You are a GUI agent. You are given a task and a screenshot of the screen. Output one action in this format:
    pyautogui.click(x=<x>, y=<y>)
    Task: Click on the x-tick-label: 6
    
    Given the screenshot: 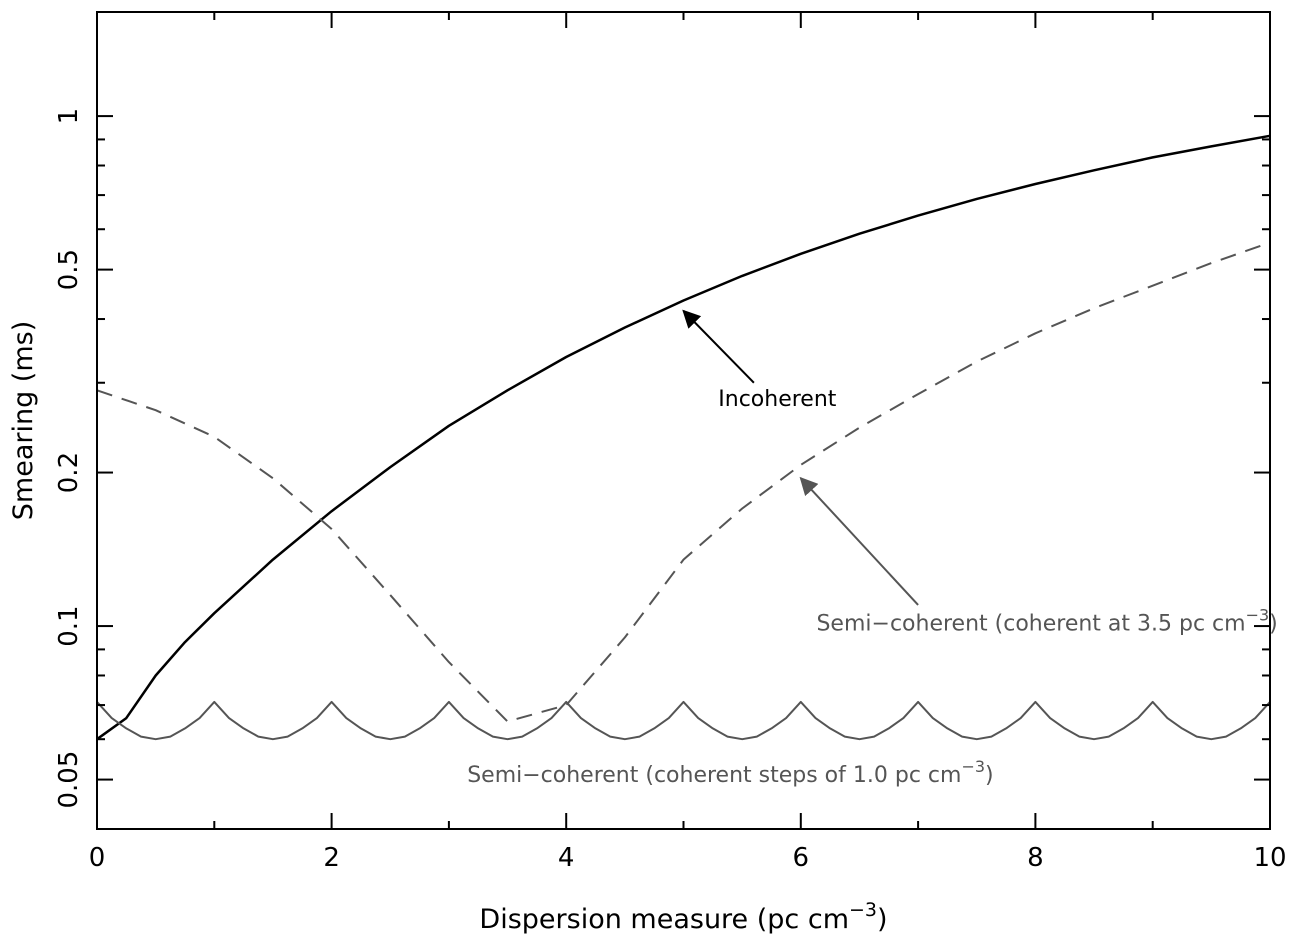 What is the action you would take?
    pyautogui.click(x=801, y=858)
    